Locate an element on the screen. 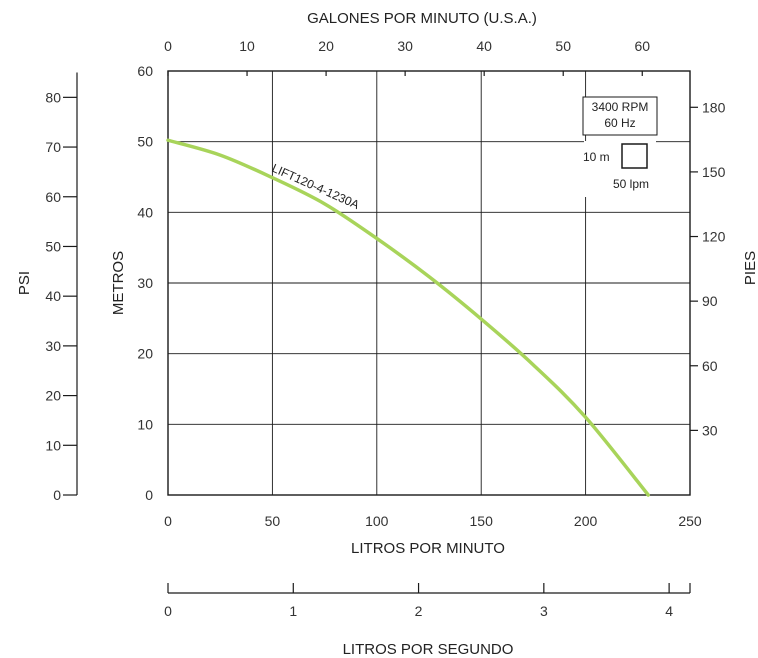 The image size is (758, 658). psi-tick-label: 80 is located at coordinates (53, 97).